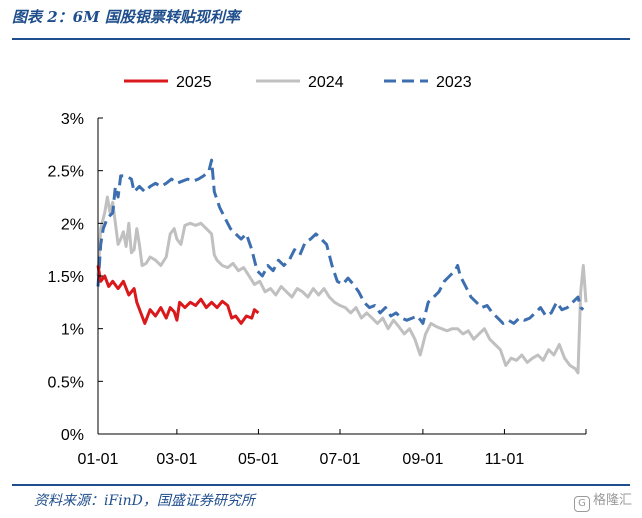  What do you see at coordinates (98, 459) in the screenshot?
I see `x-tick-label: 01-01` at bounding box center [98, 459].